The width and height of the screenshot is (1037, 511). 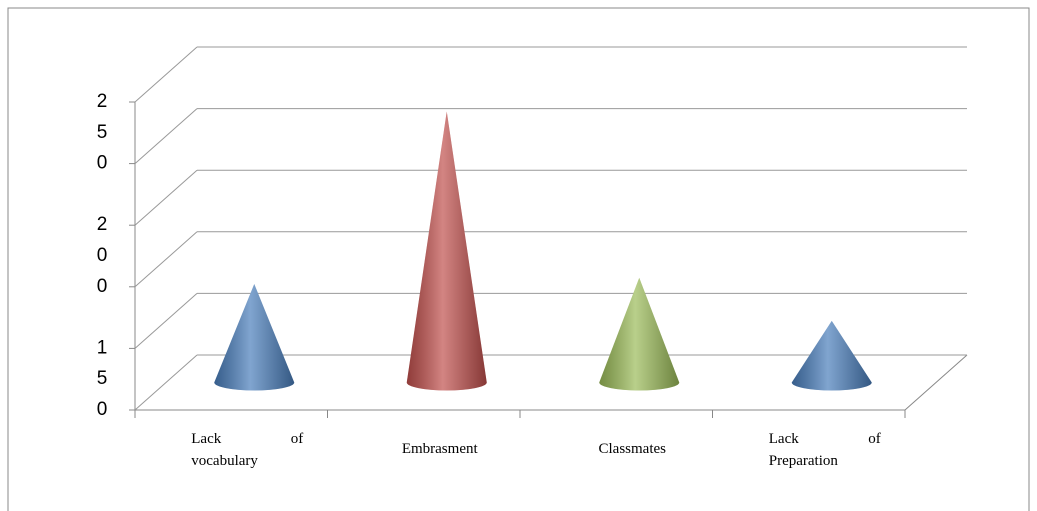 What do you see at coordinates (632, 449) in the screenshot?
I see `x-tick-label: Classmates` at bounding box center [632, 449].